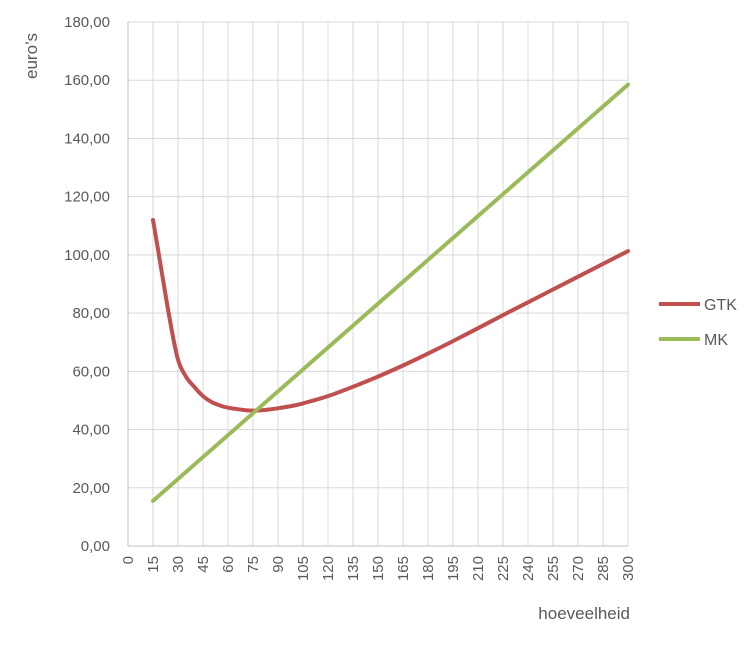  I want to click on x-tick-label: 240, so click(528, 568).